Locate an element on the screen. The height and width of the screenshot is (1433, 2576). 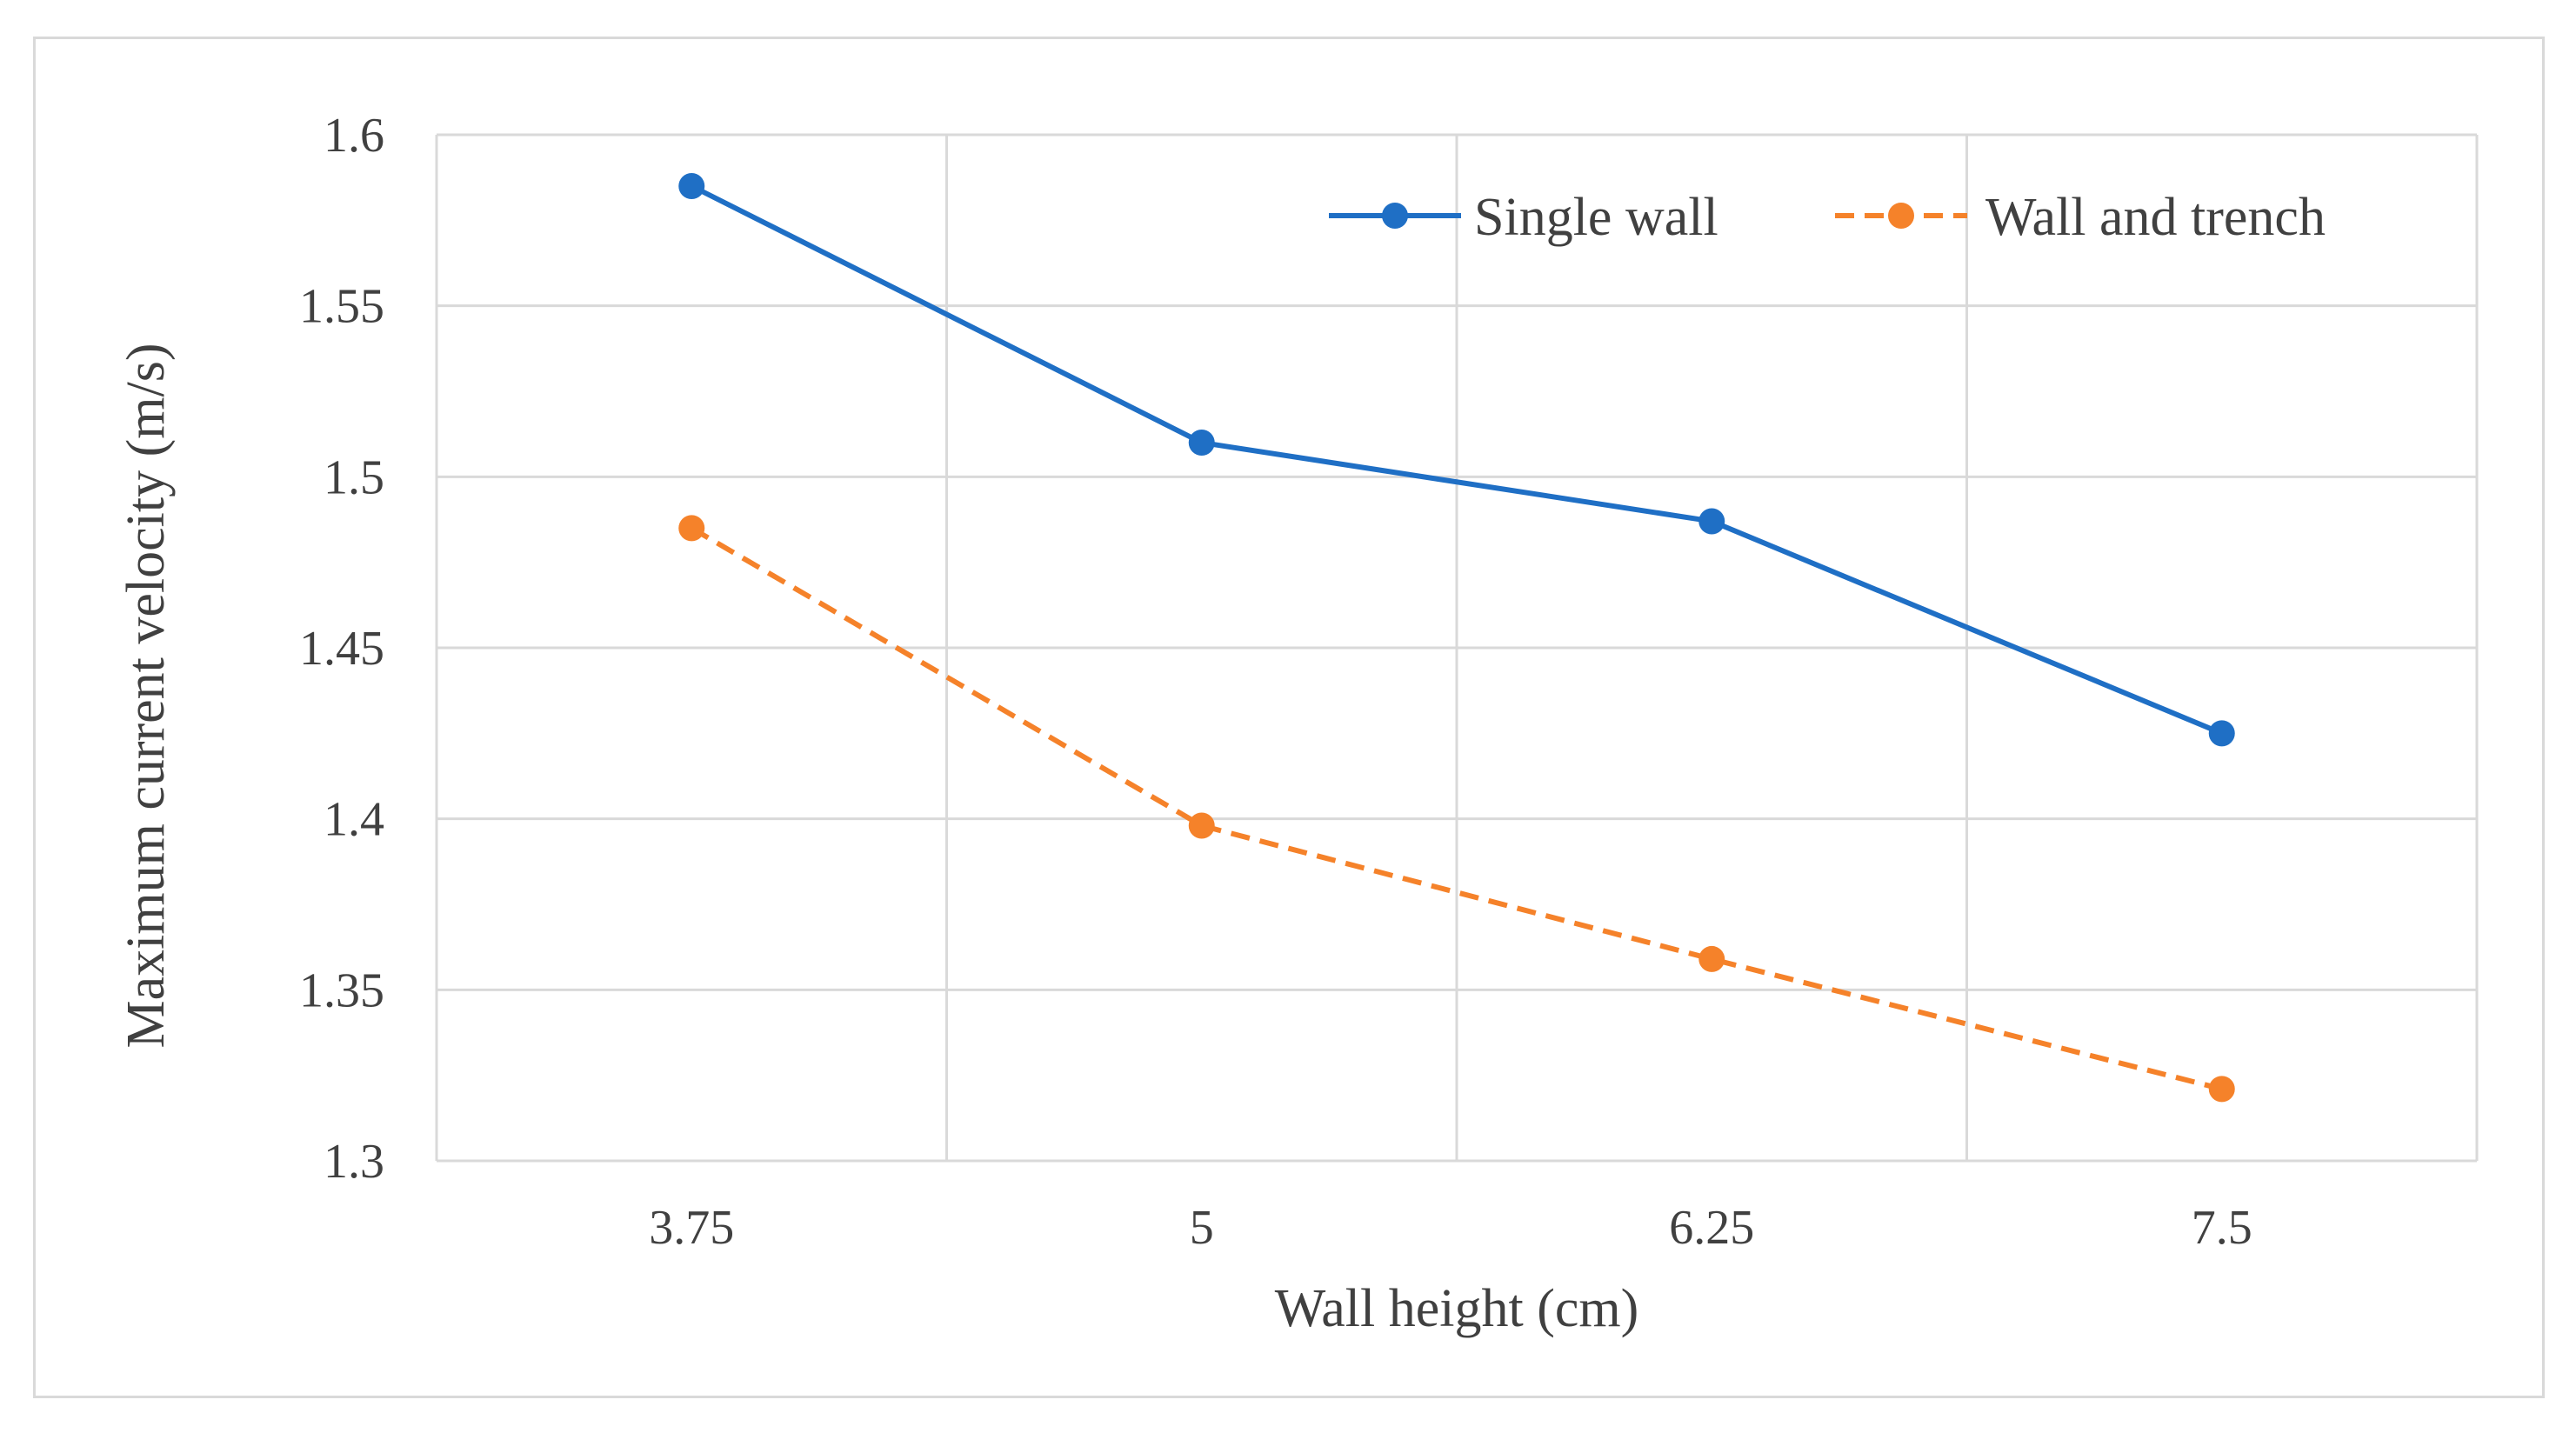
x-tick-label: 5 is located at coordinates (1202, 1228).